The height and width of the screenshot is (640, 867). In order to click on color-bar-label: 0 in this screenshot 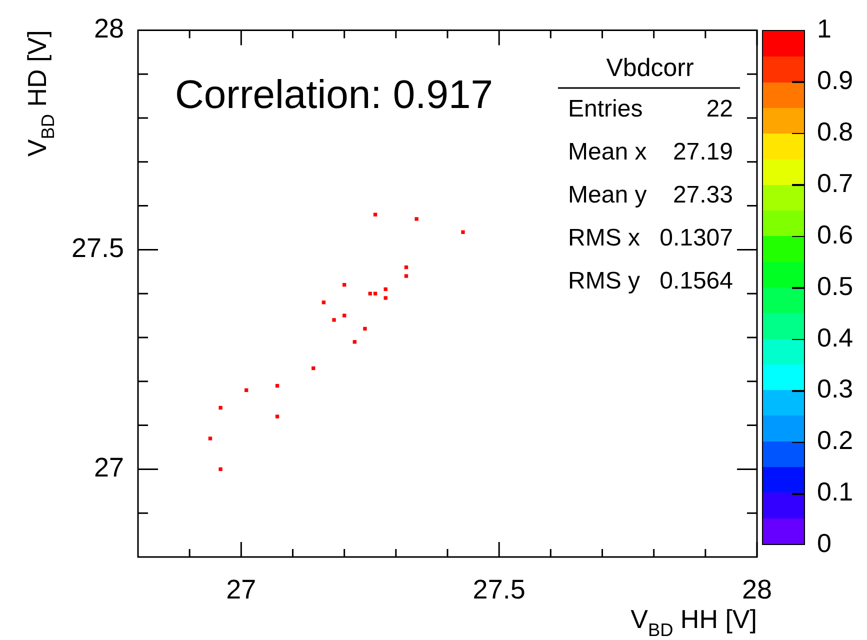, I will do `click(824, 543)`.